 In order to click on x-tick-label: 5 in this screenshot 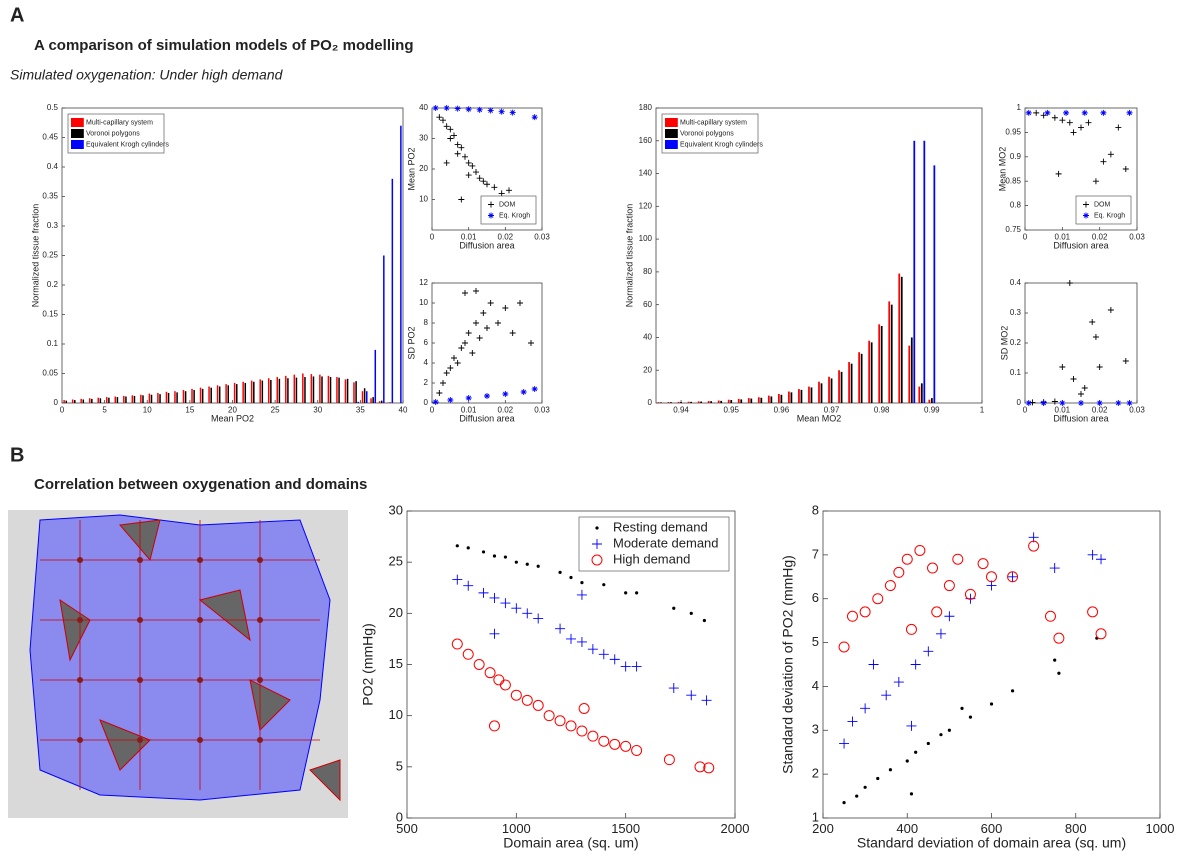, I will do `click(104, 409)`.